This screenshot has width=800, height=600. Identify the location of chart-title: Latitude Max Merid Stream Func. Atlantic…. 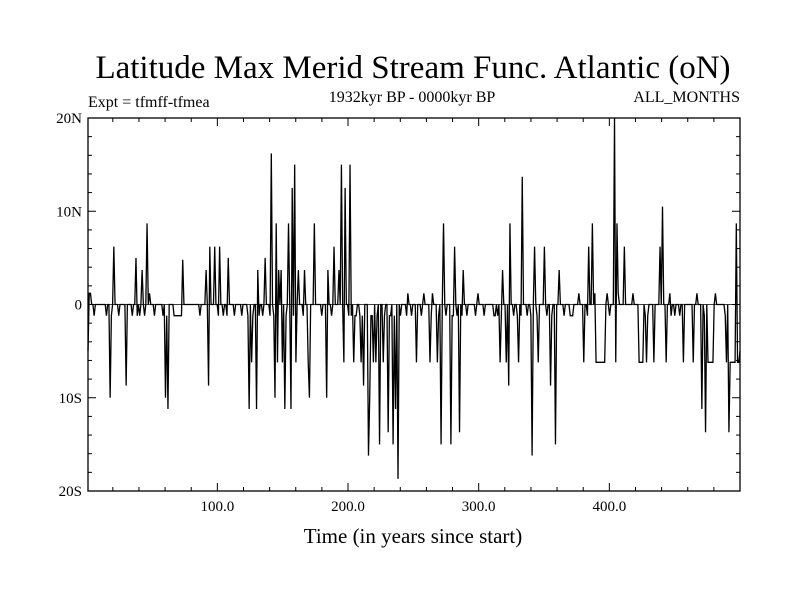
(412, 68).